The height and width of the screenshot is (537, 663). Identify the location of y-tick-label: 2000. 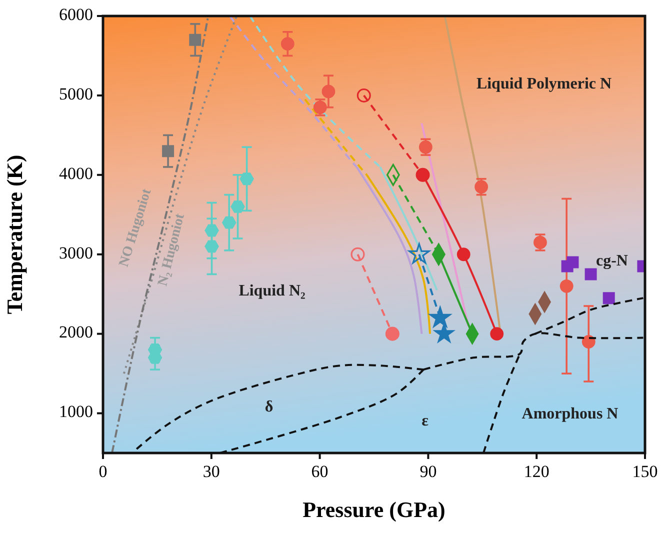
(76, 332).